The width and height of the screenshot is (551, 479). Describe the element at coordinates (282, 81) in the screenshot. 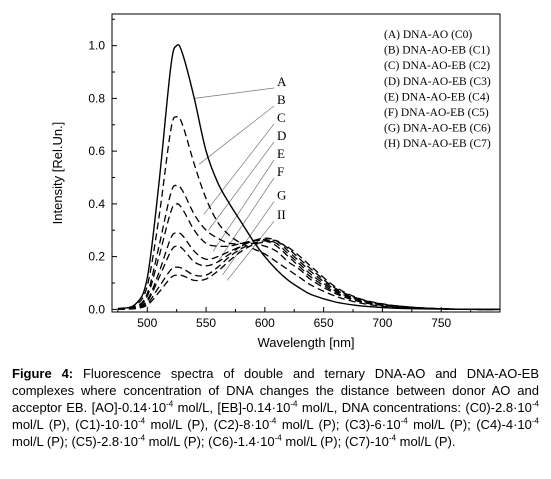

I see `curve-letter-a: A` at that location.